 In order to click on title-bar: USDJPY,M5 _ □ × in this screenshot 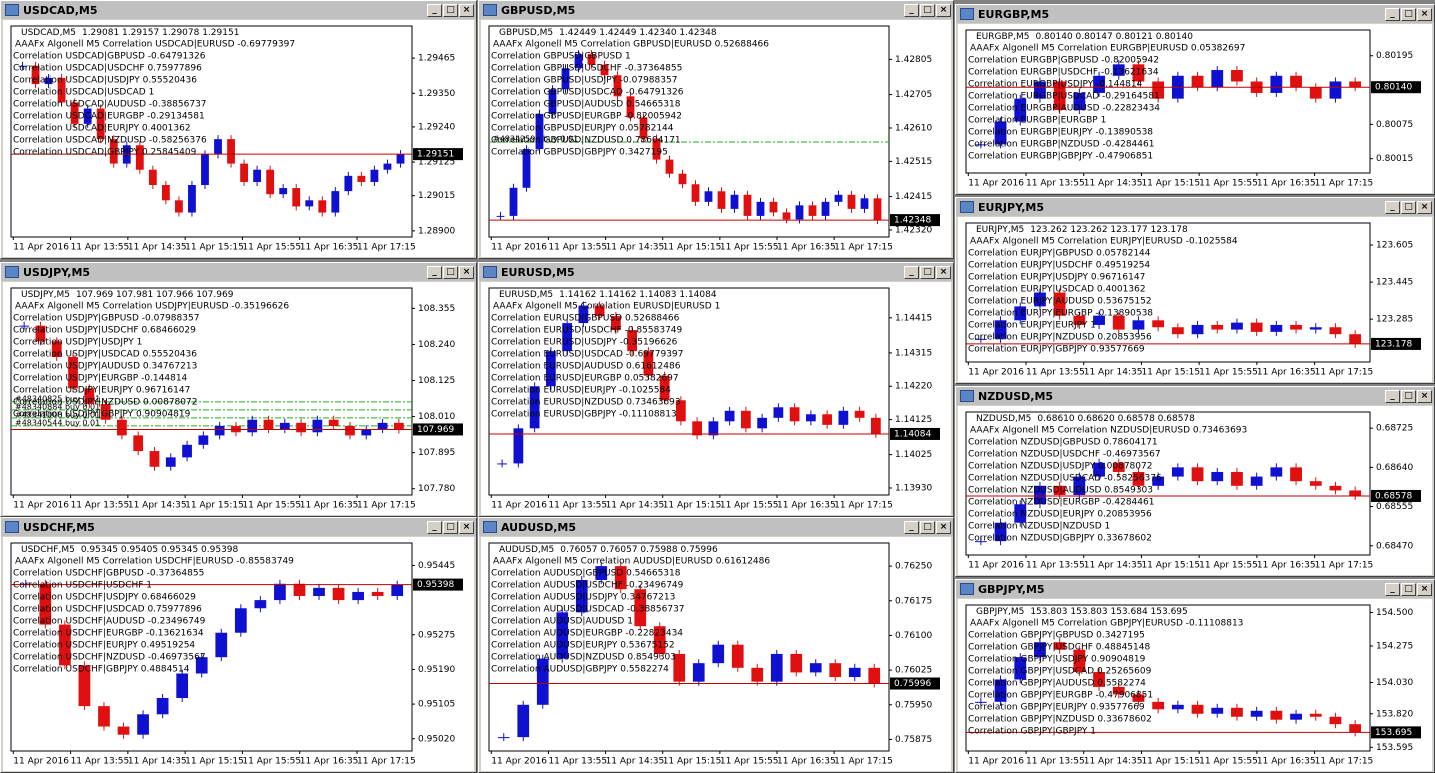, I will do `click(238, 272)`.